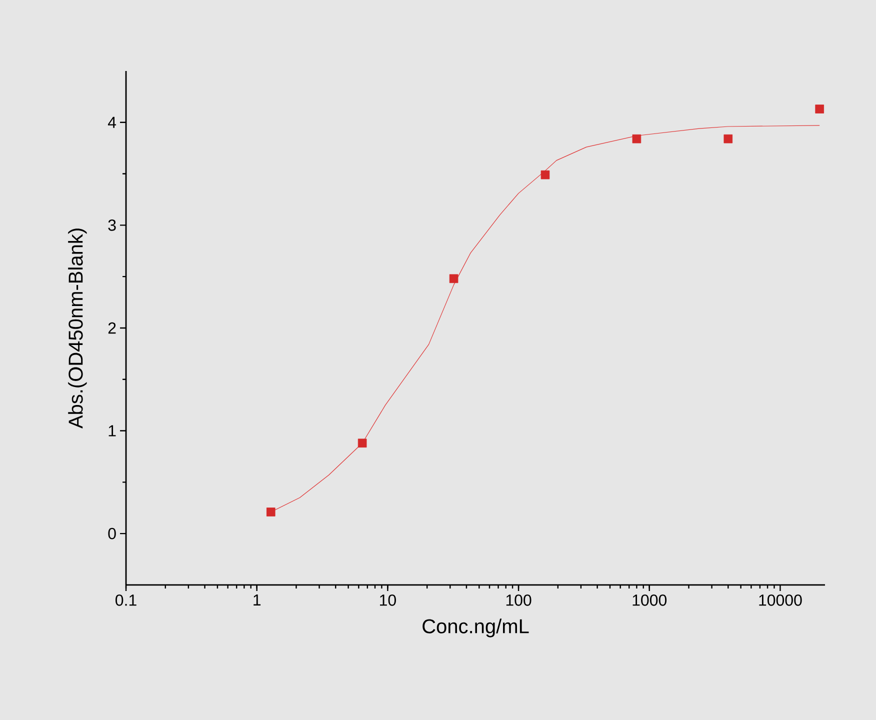 The width and height of the screenshot is (876, 720). Describe the element at coordinates (112, 534) in the screenshot. I see `y-tick-label: 0` at that location.